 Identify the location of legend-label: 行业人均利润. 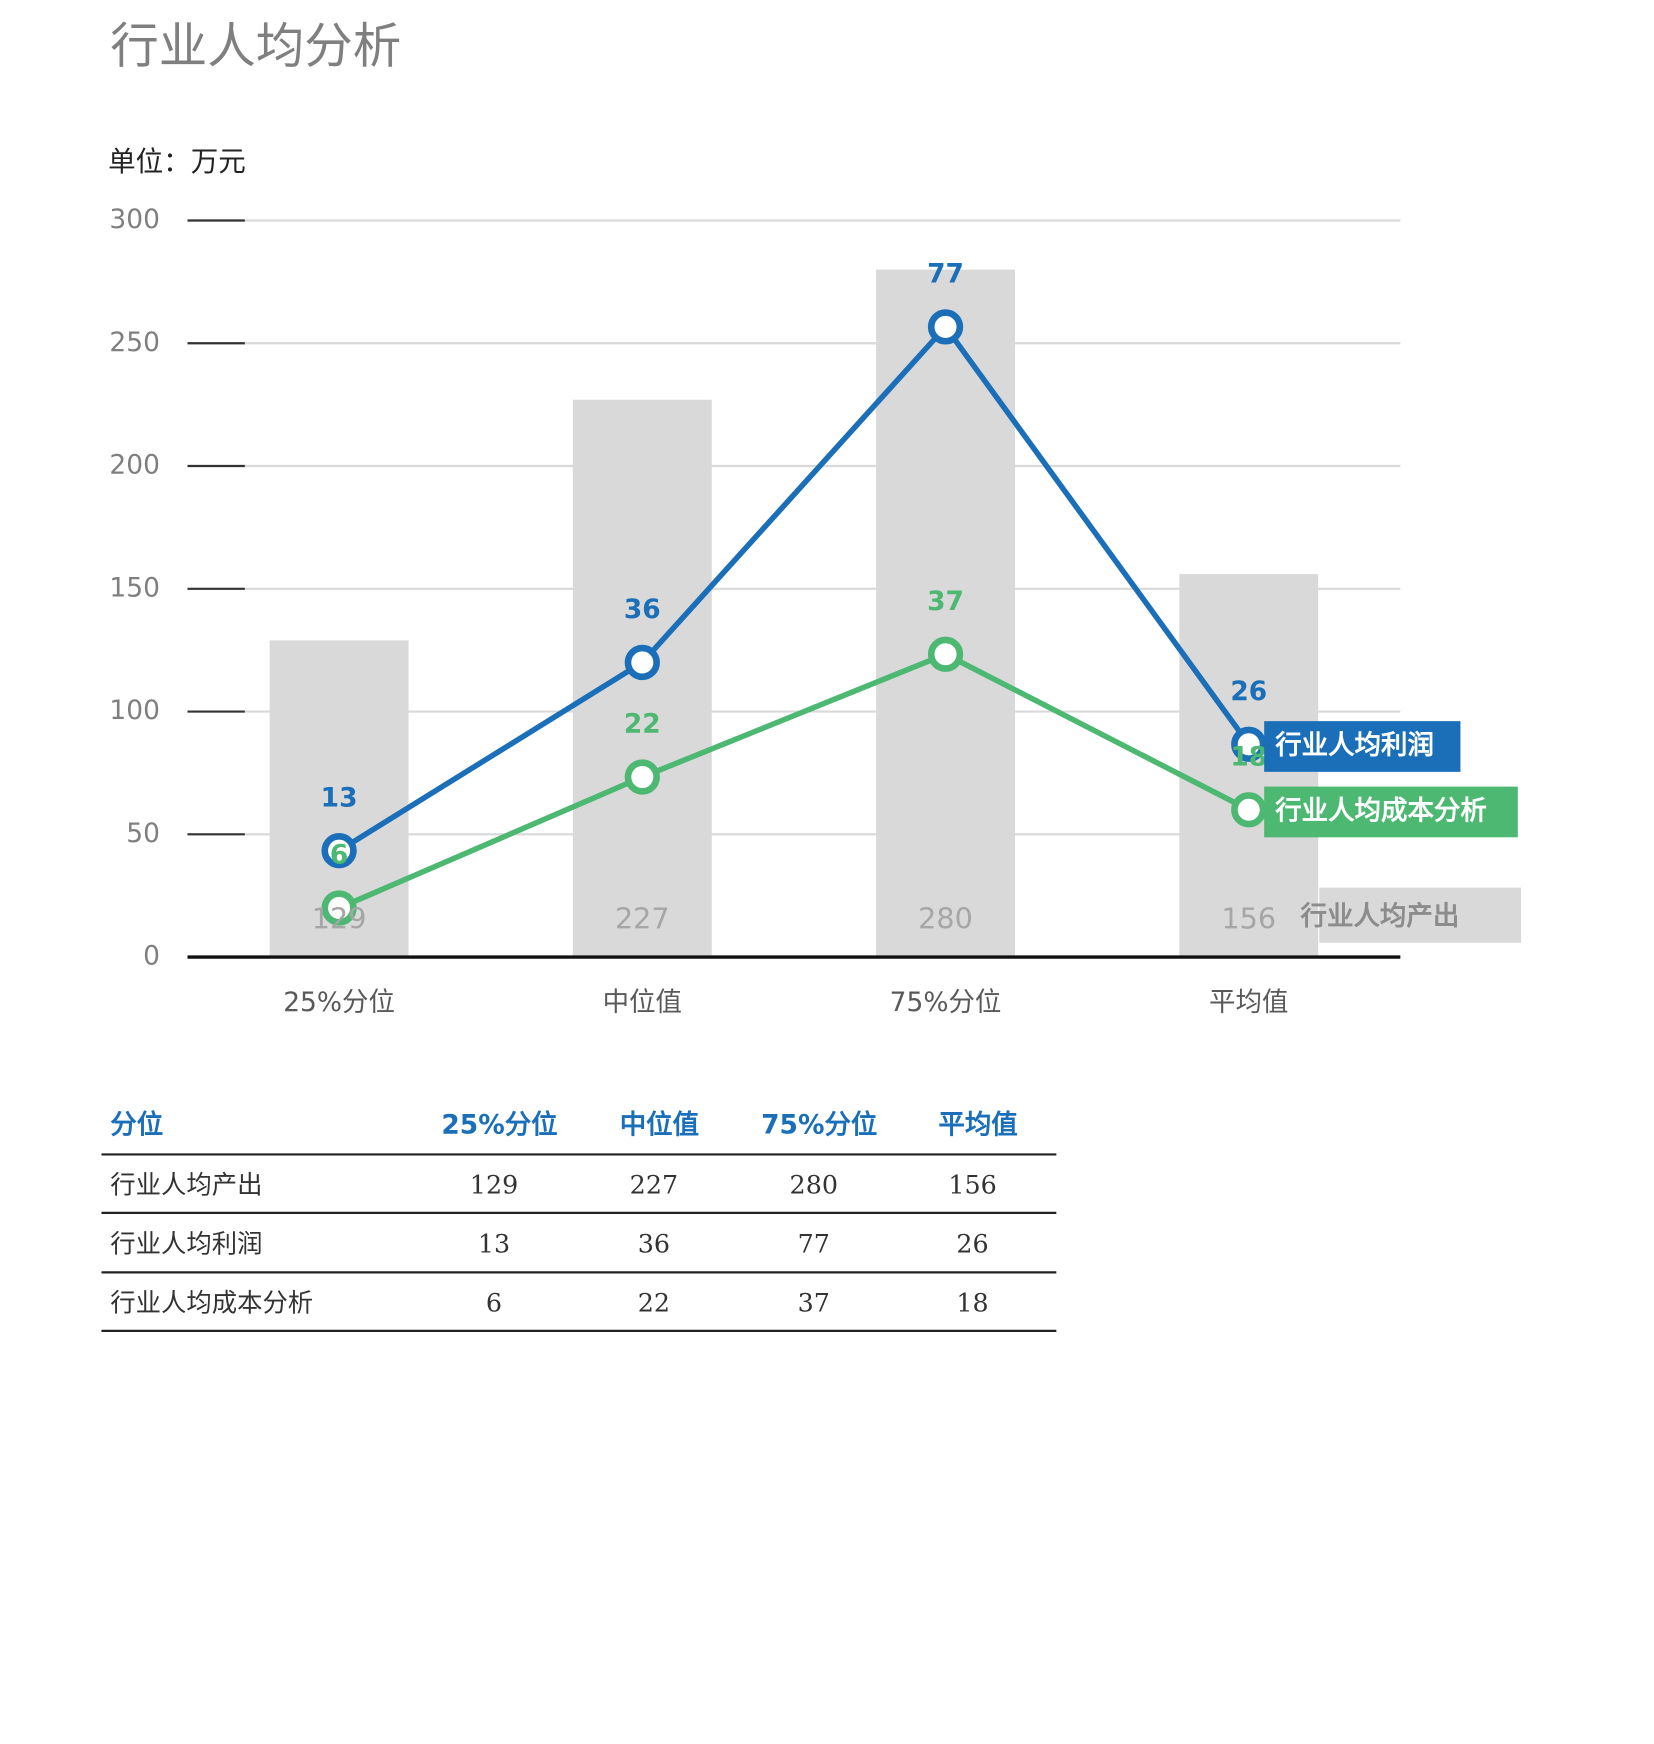
(1354, 745).